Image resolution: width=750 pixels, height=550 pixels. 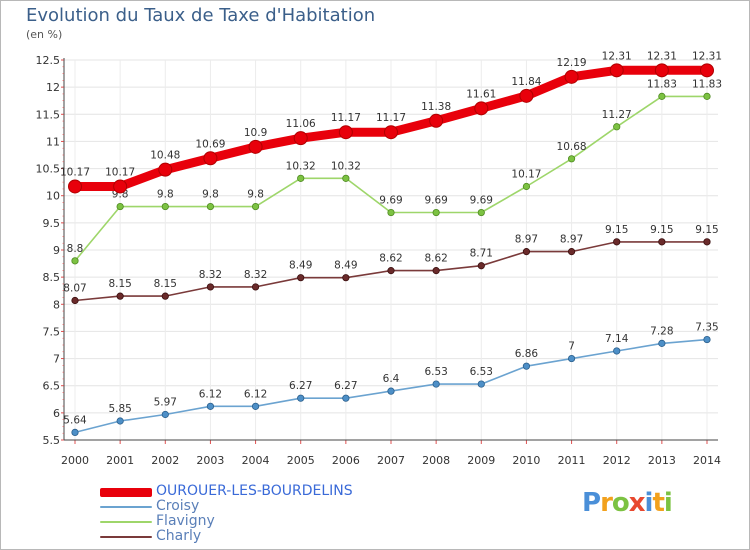 What do you see at coordinates (56, 359) in the screenshot?
I see `y-tick-label: 7` at bounding box center [56, 359].